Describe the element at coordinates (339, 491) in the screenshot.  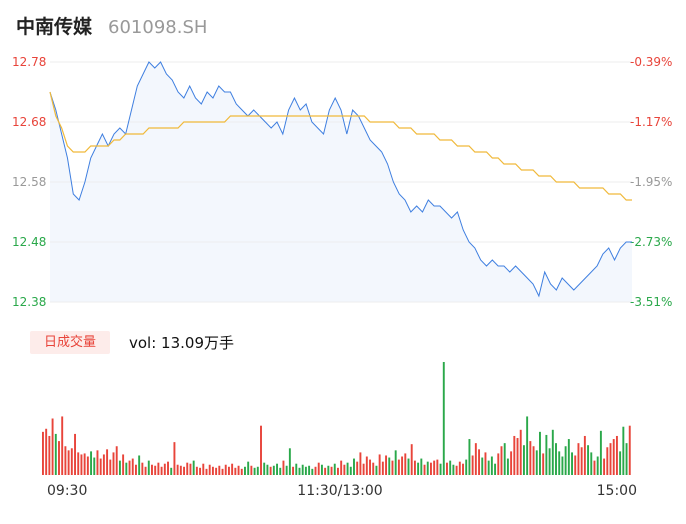
I see `time-tick-label: 11:30/13:00` at that location.